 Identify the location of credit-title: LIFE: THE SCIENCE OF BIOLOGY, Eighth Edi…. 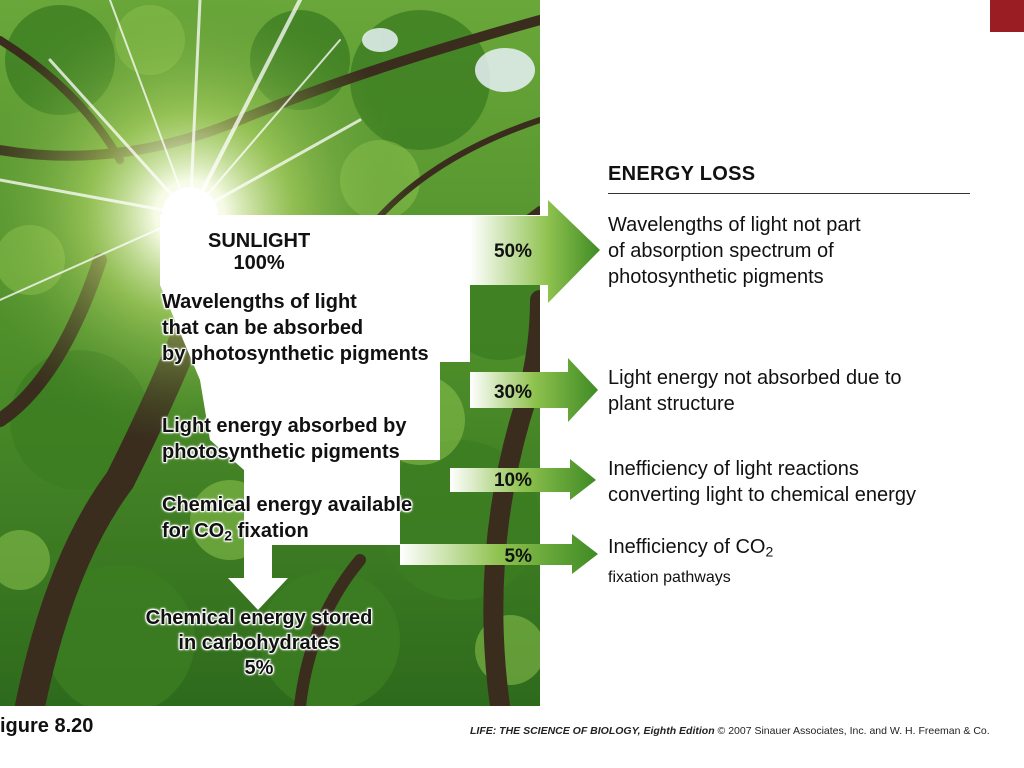
(592, 731).